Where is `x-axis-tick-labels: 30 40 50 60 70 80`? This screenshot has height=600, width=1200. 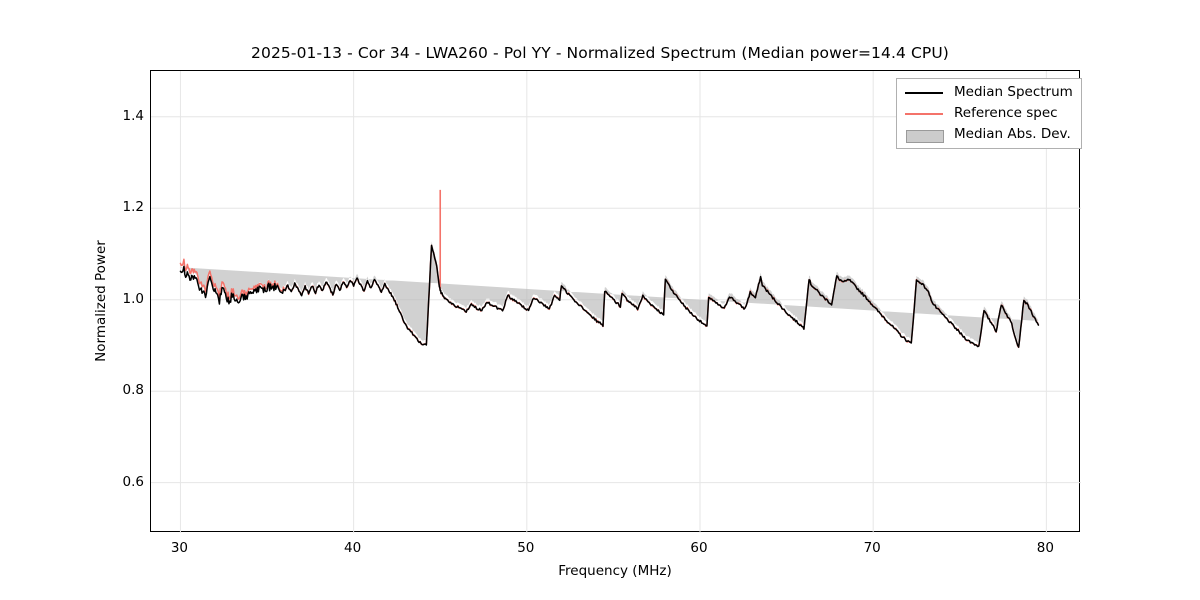 x-axis-tick-labels: 30 40 50 60 70 80 is located at coordinates (615, 550).